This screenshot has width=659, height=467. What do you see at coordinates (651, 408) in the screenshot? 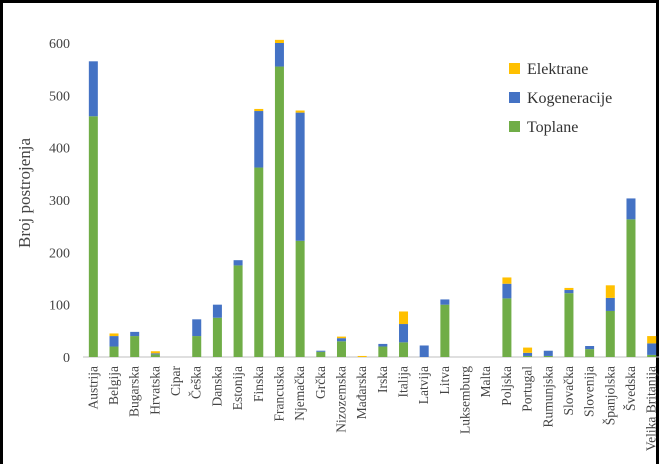
I see `x-category-label: Velika Britanija` at bounding box center [651, 408].